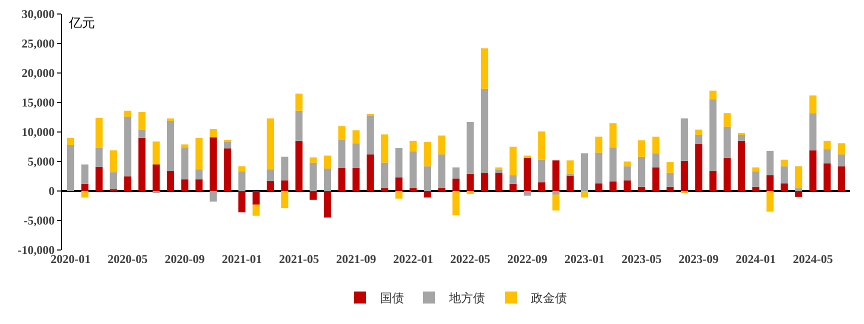 Image resolution: width=864 pixels, height=324 pixels. What do you see at coordinates (41, 161) in the screenshot?
I see `y-tick-label: 5,000` at bounding box center [41, 161].